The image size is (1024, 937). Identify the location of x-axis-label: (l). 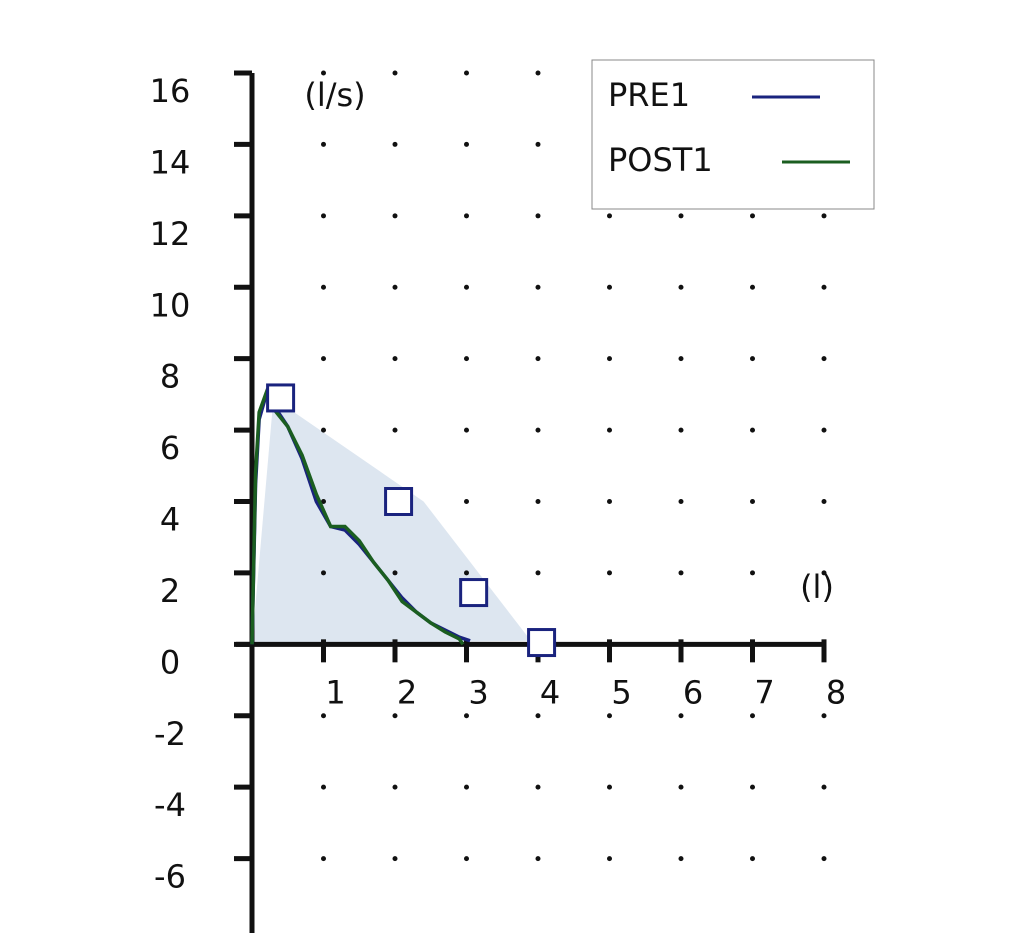
(817, 587).